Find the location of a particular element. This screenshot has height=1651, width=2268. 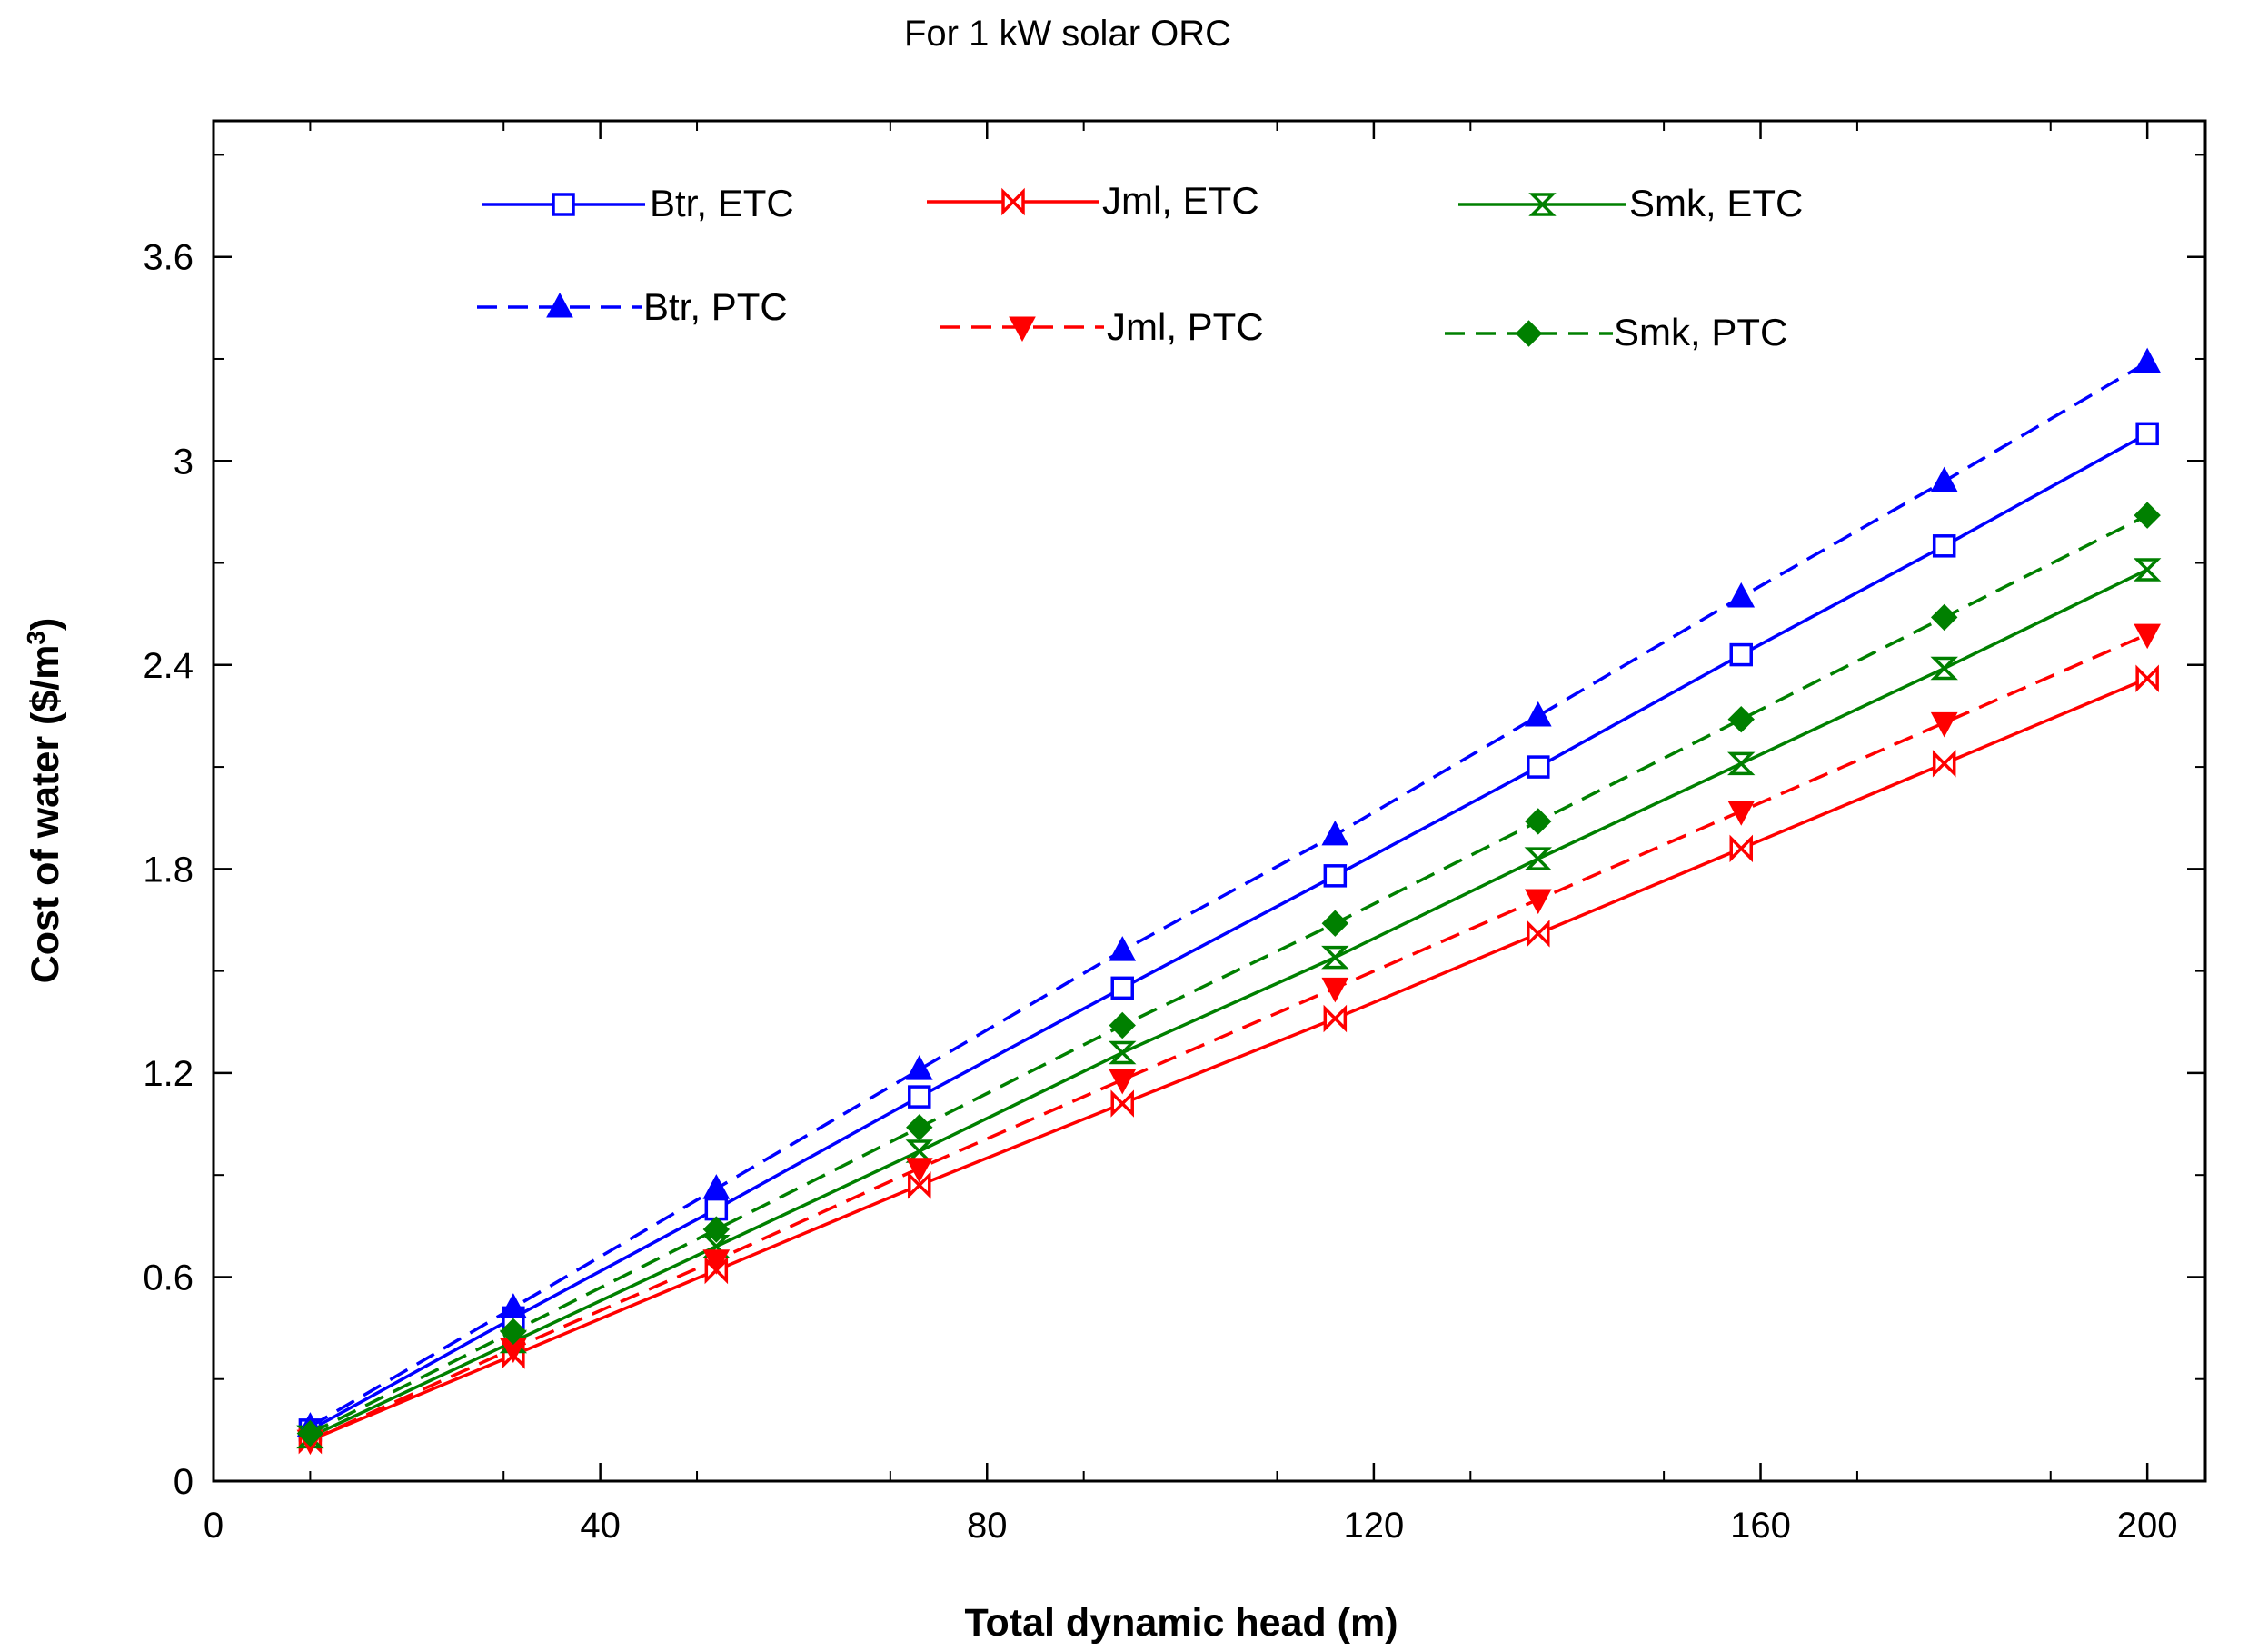

legend-item: Jml, PTC is located at coordinates (1102, 326).